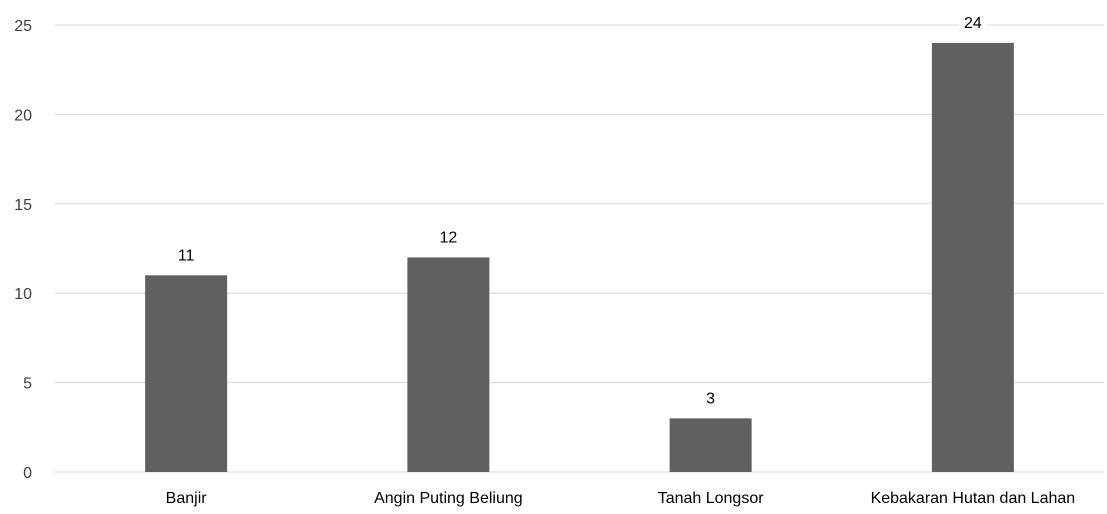 This screenshot has width=1107, height=514. I want to click on y-tick-label: 10, so click(23, 294).